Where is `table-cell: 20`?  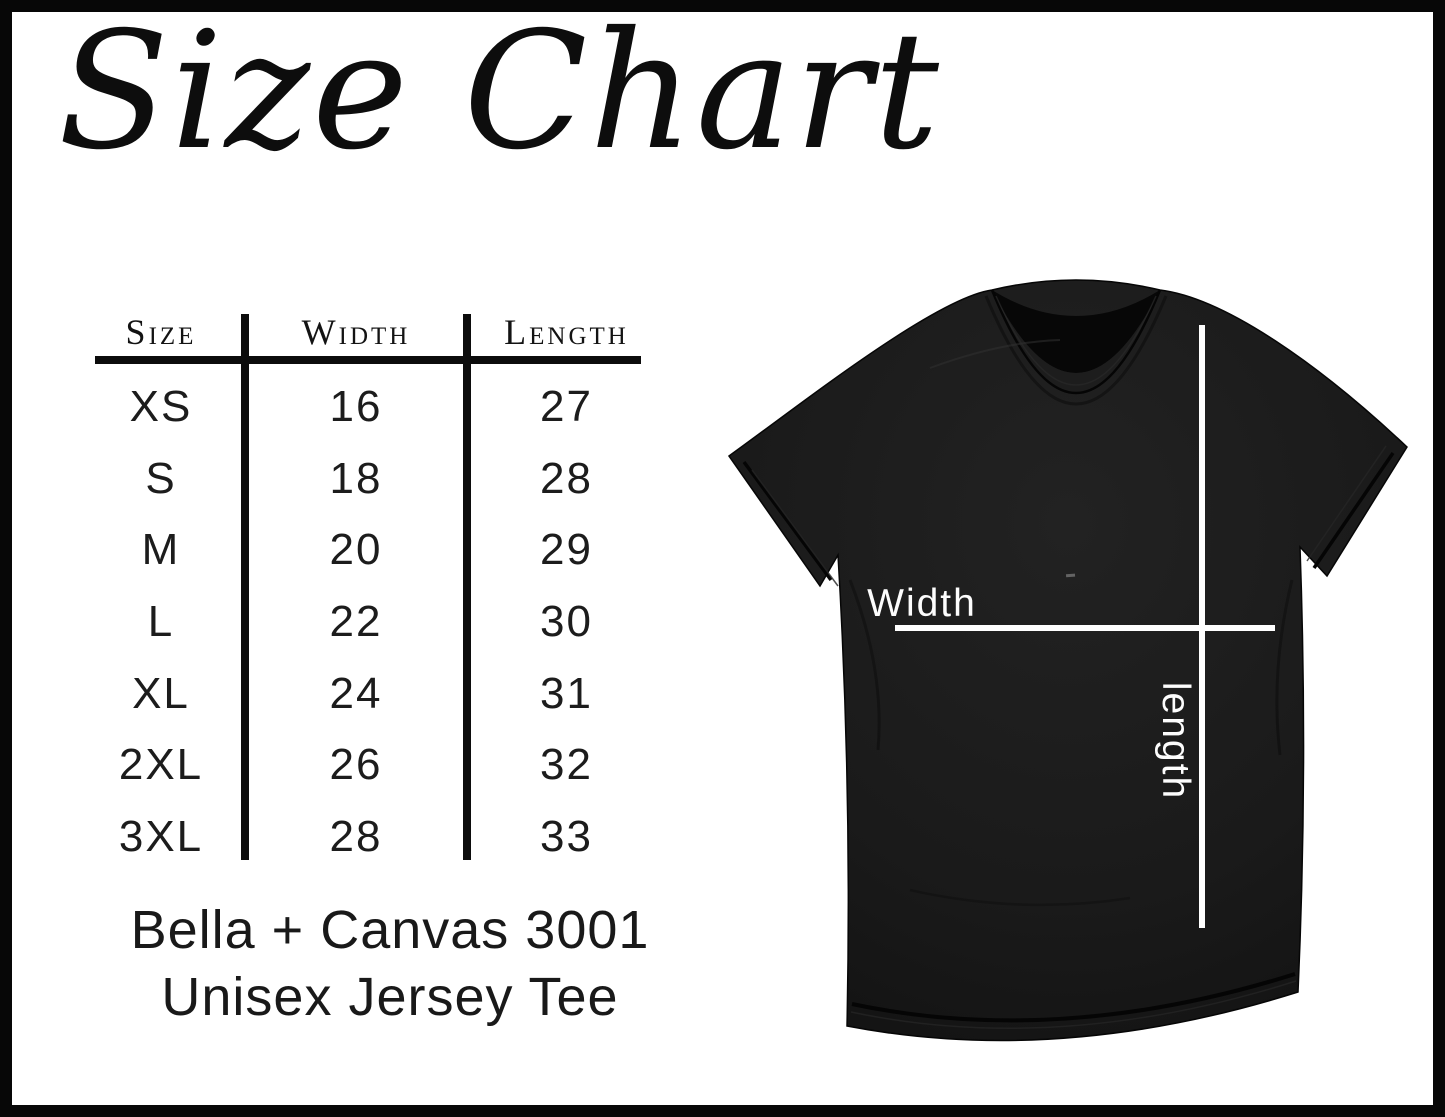
table-cell: 20 is located at coordinates (356, 550).